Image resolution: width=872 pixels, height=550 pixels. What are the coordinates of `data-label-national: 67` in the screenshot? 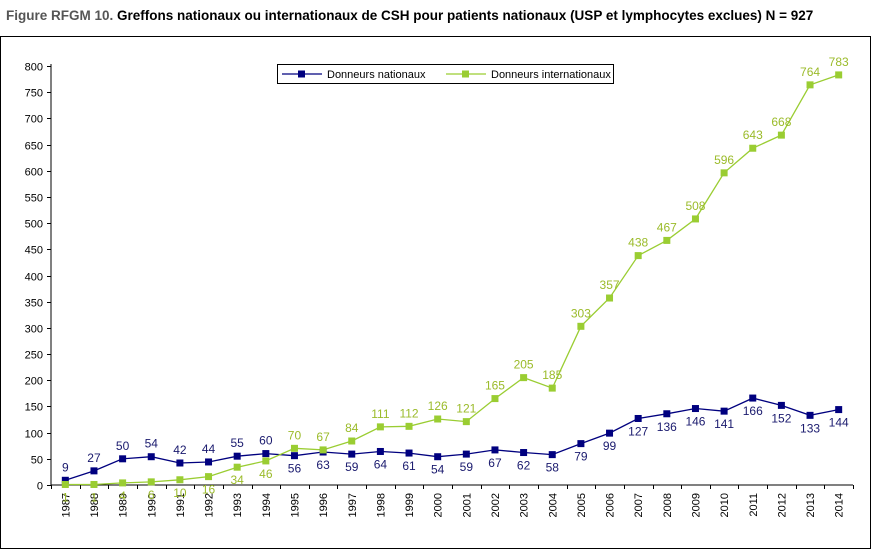 It's located at (495, 463).